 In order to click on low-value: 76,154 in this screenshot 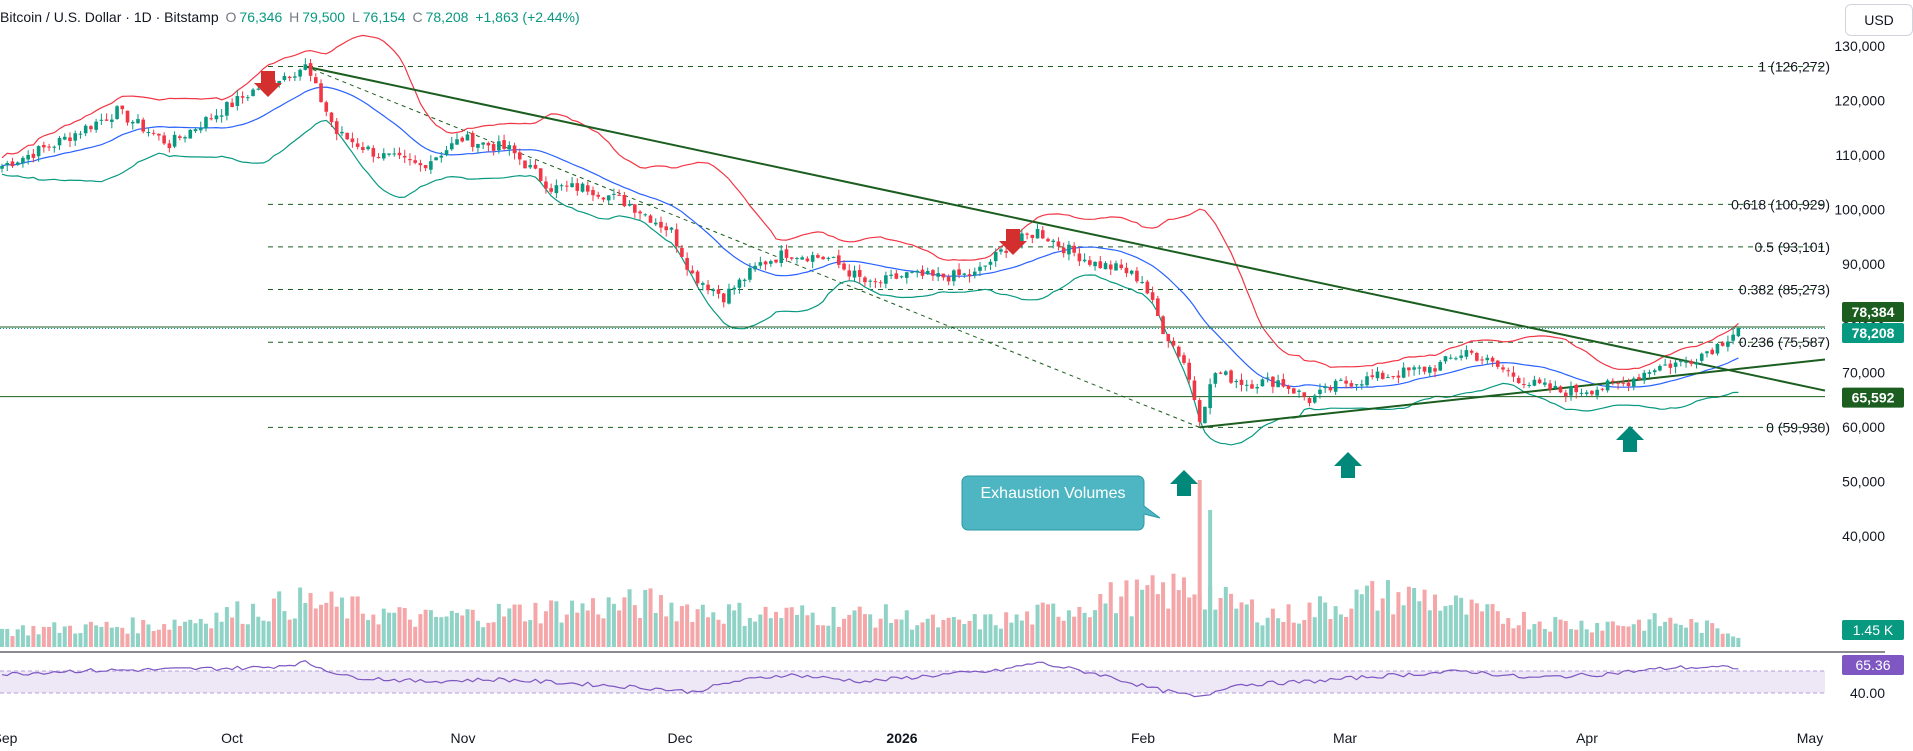, I will do `click(384, 17)`.